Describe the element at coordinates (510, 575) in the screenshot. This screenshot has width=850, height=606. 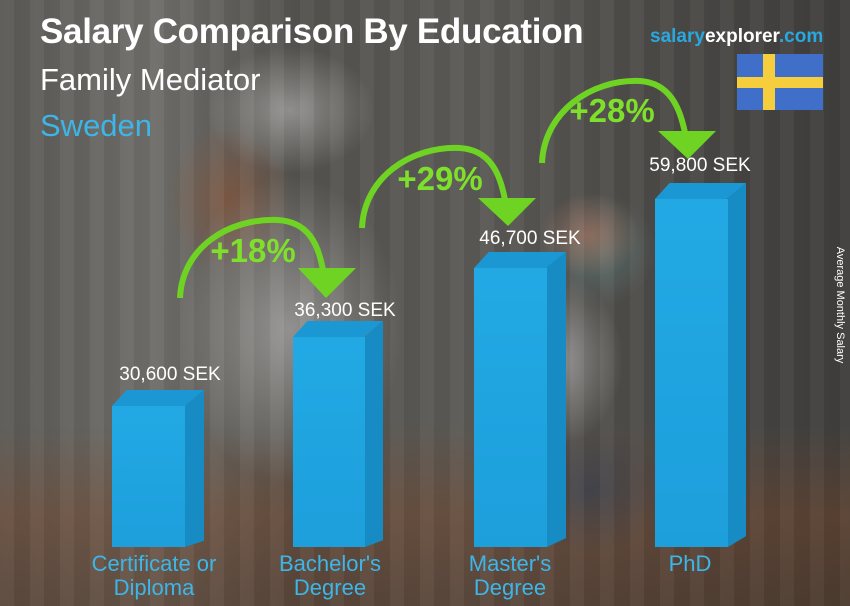
I see `category-label-masters: Master's Degree` at that location.